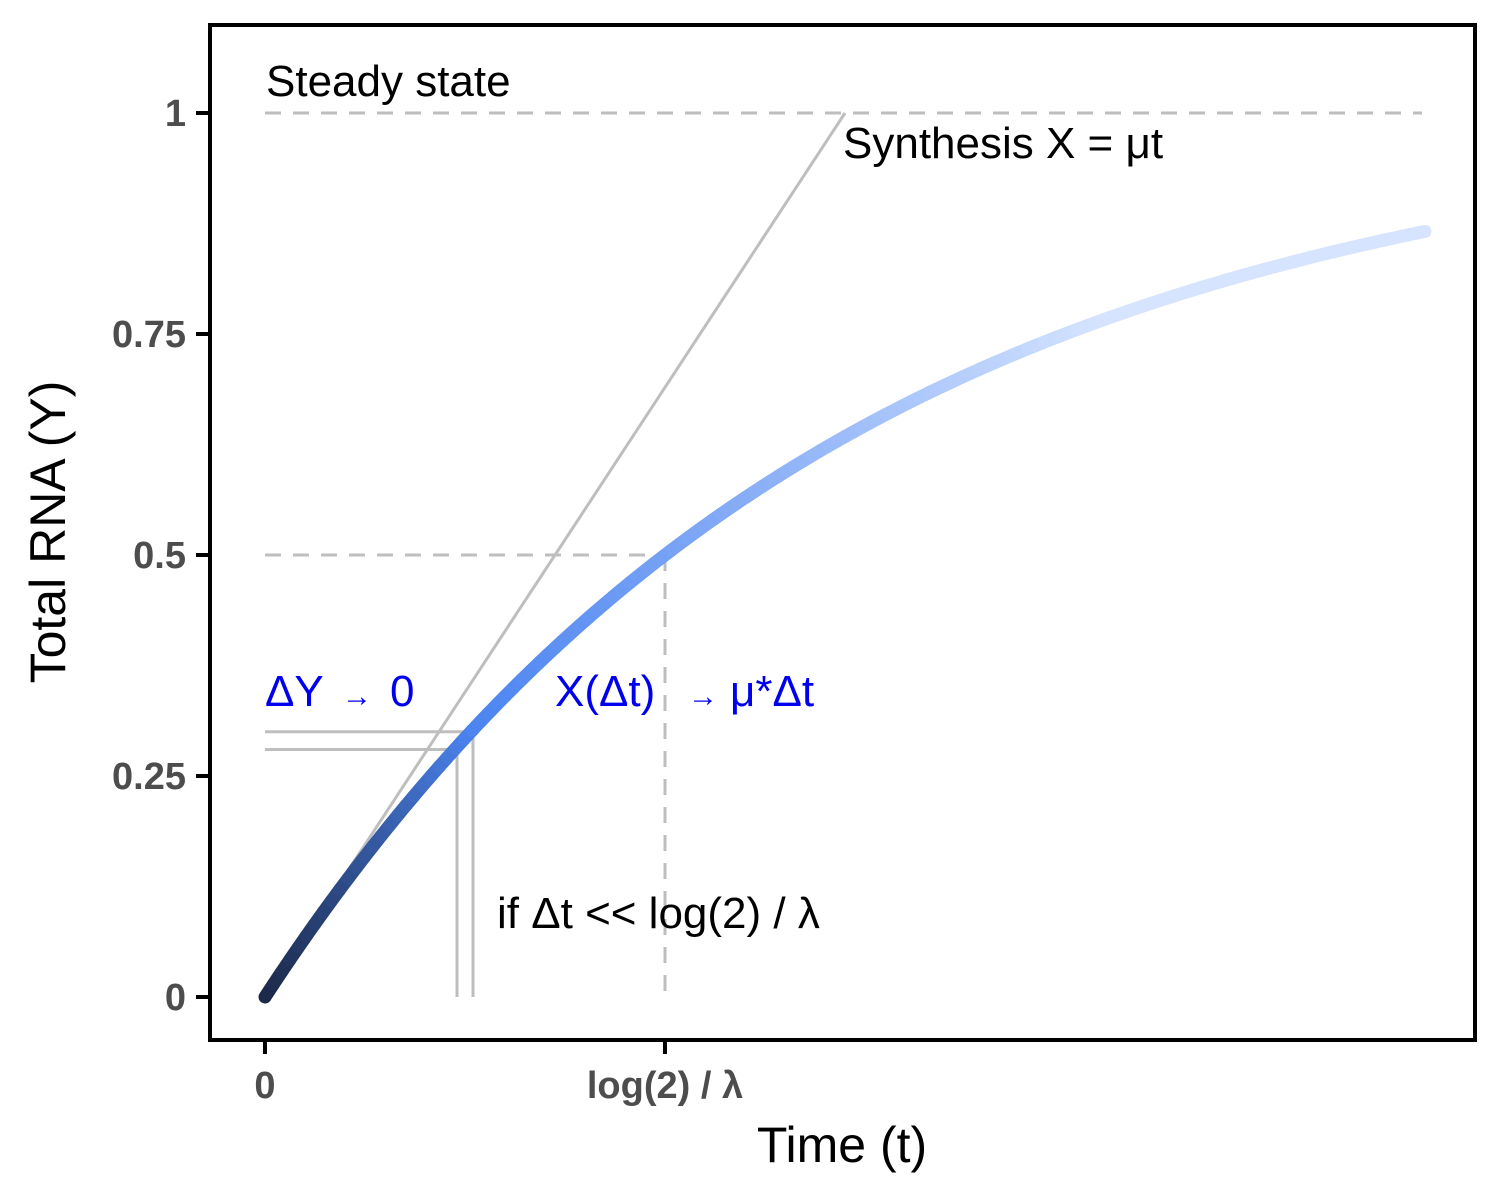 The height and width of the screenshot is (1200, 1500). Describe the element at coordinates (48, 532) in the screenshot. I see `y-axis-title: Total RNA (Y)` at that location.